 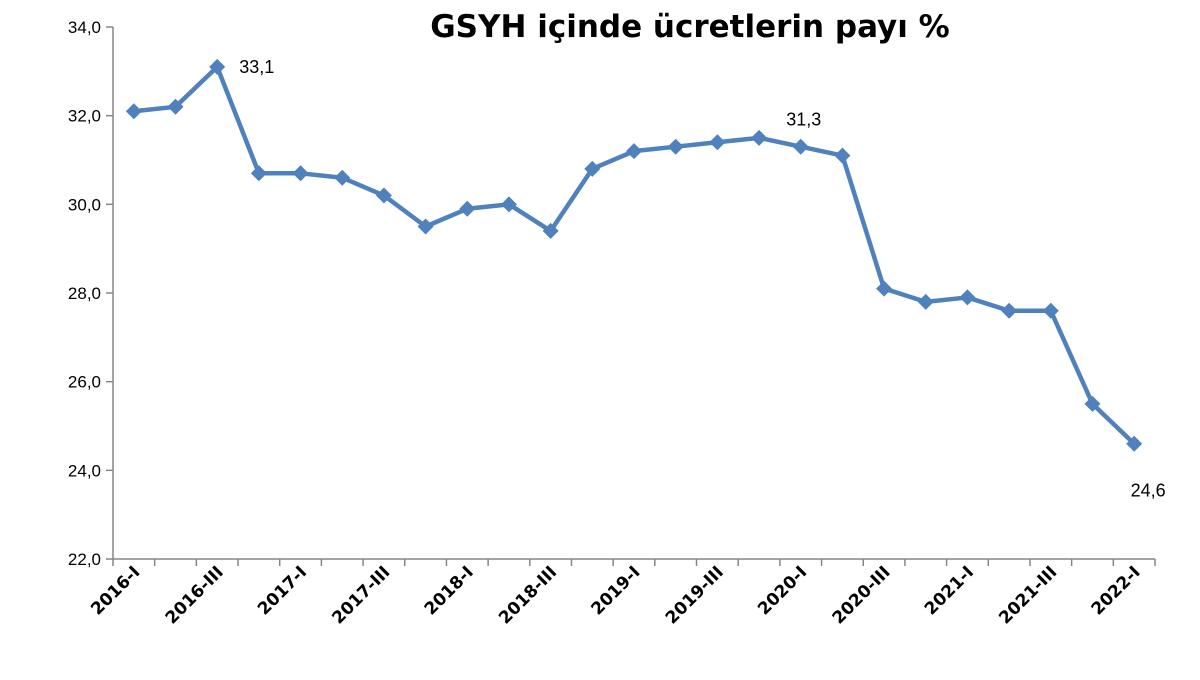 I want to click on y-tick-label: 26,0, so click(x=84, y=382).